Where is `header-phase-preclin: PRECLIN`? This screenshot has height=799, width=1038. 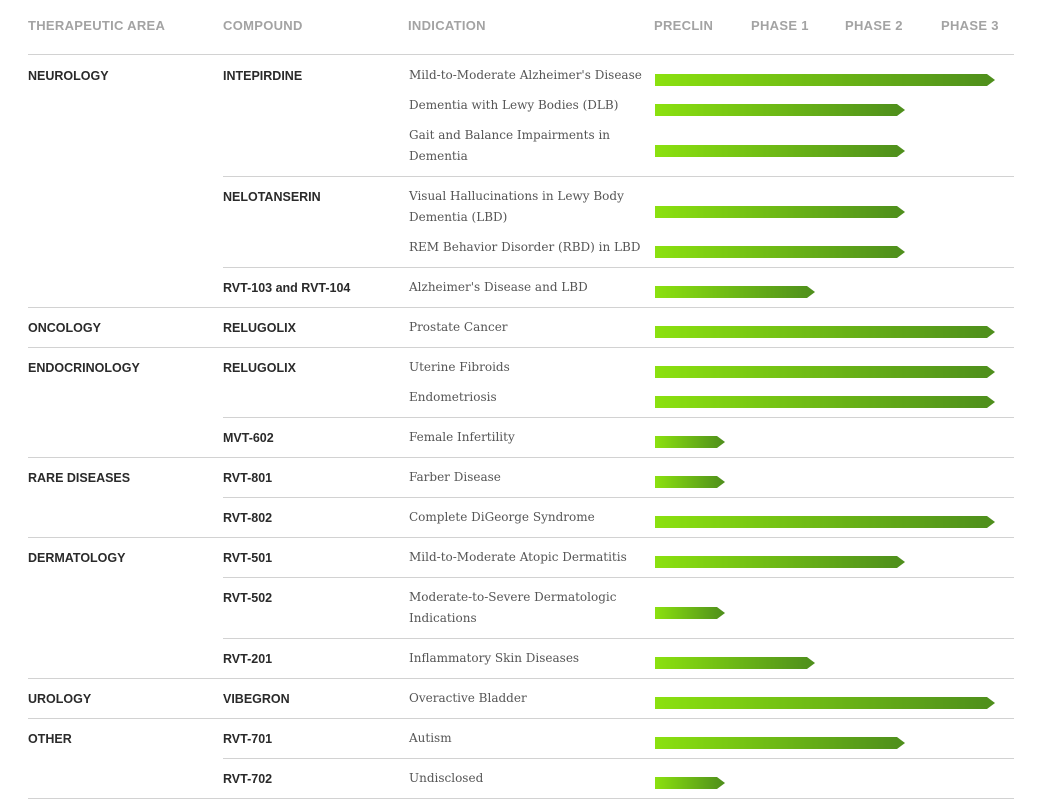
header-phase-preclin: PRECLIN is located at coordinates (684, 25).